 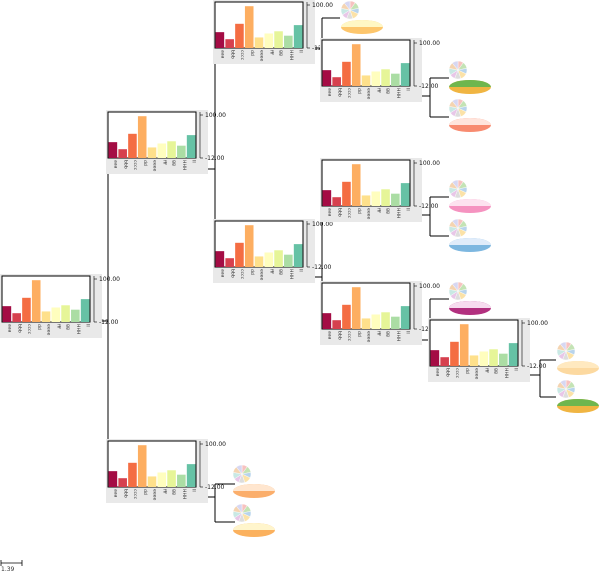 I want to click on bar-panel-n8: aaa bbb cccc dd eeee fff gg HHH II 100.00 -12.00, so click(x=488, y=350).